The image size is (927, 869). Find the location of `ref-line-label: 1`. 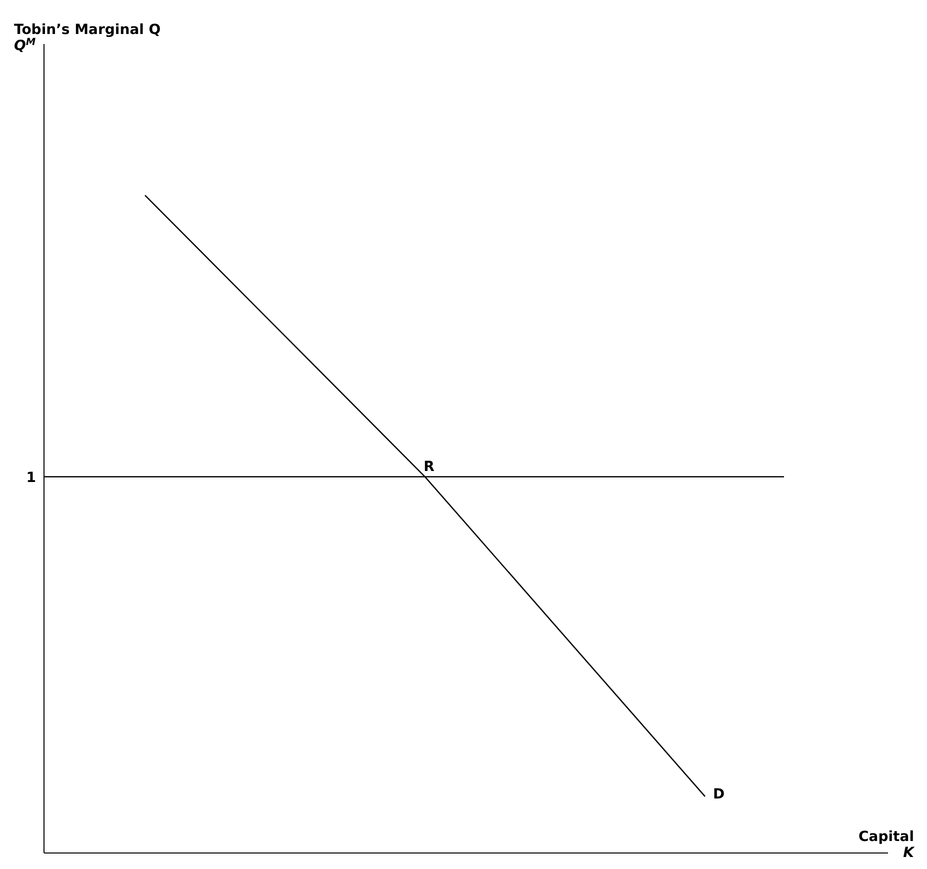

ref-line-label: 1 is located at coordinates (31, 478).